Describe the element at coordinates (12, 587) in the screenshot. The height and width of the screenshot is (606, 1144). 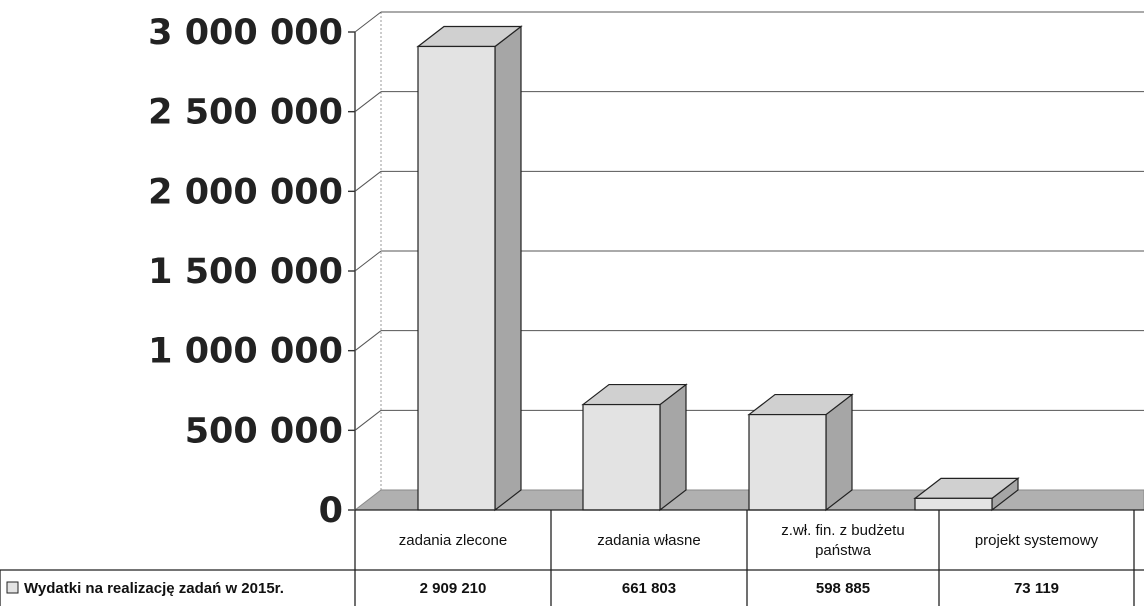
I see `legend-key` at that location.